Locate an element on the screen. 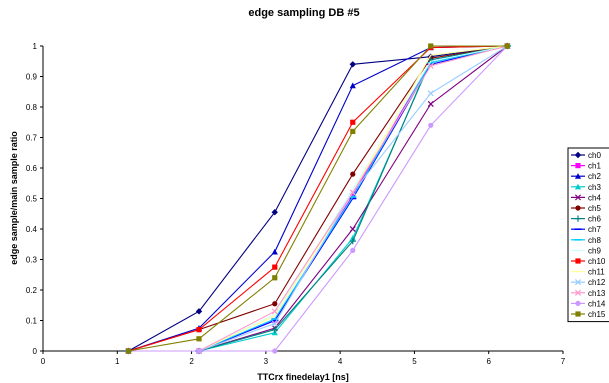  x-tick-label: 4 is located at coordinates (340, 361).